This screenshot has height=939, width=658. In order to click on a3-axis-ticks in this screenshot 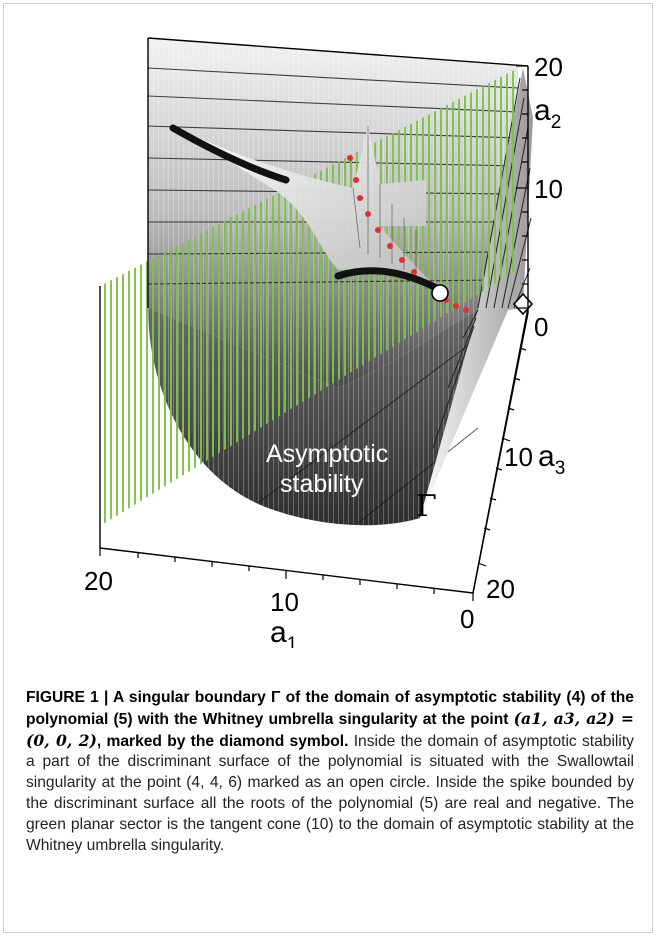, I will do `click(502, 457)`.